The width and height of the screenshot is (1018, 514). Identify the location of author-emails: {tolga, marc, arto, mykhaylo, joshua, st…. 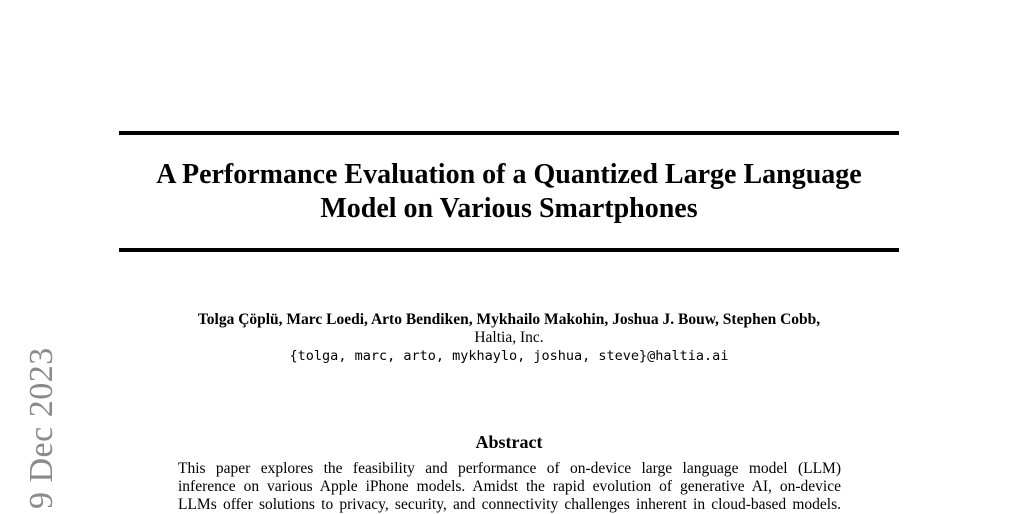
(509, 356).